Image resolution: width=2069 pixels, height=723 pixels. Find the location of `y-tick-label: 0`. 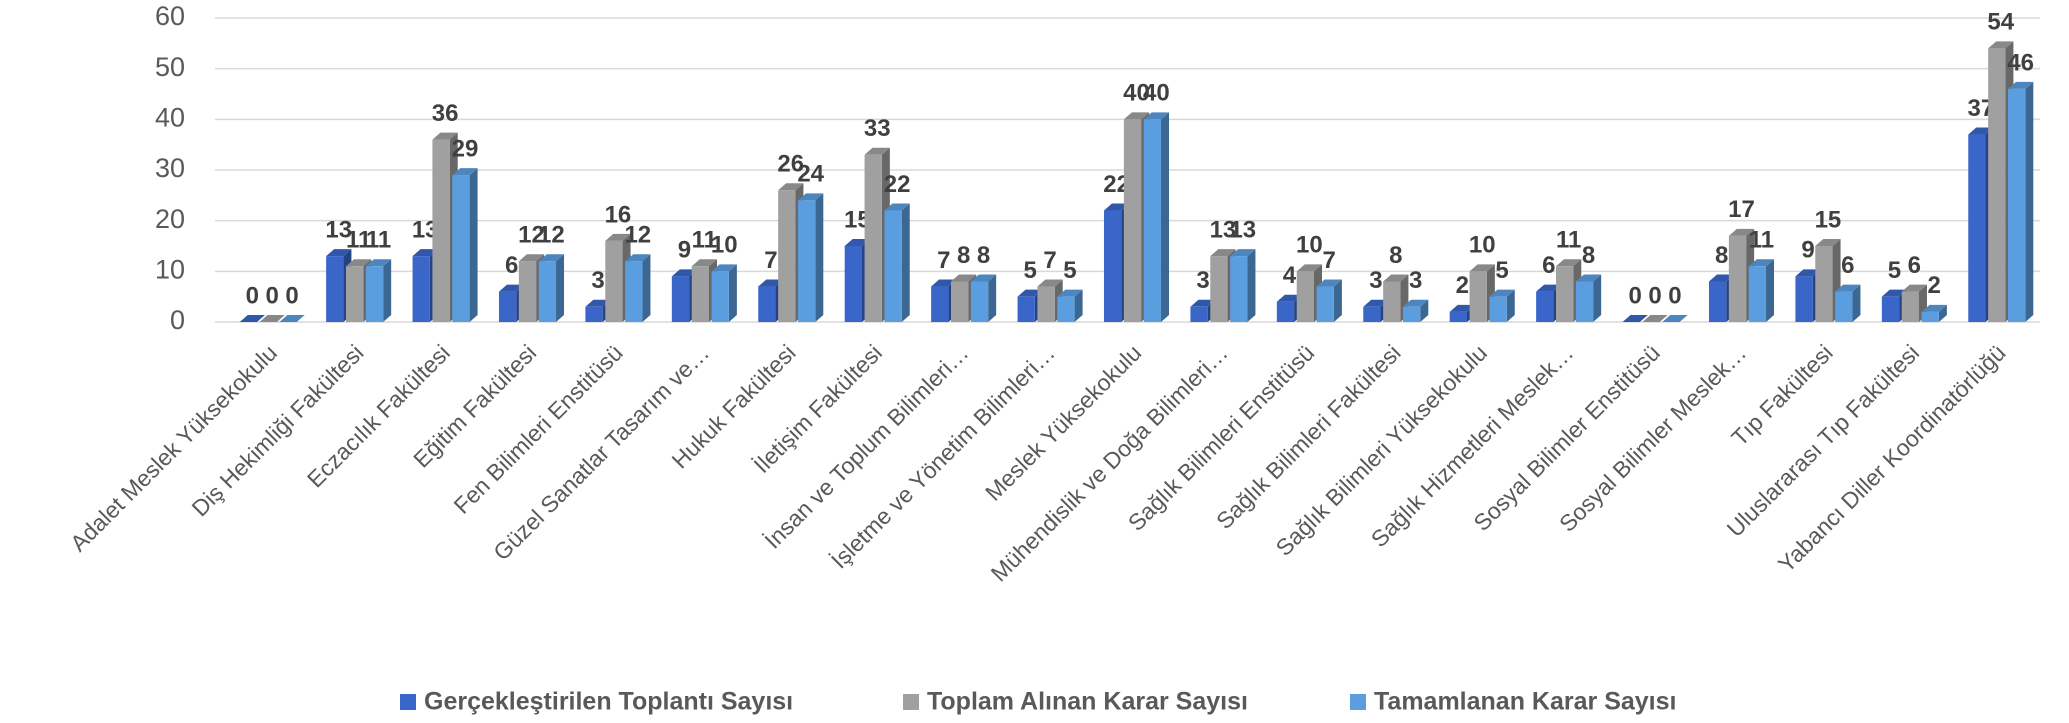

y-tick-label: 0 is located at coordinates (177, 320).